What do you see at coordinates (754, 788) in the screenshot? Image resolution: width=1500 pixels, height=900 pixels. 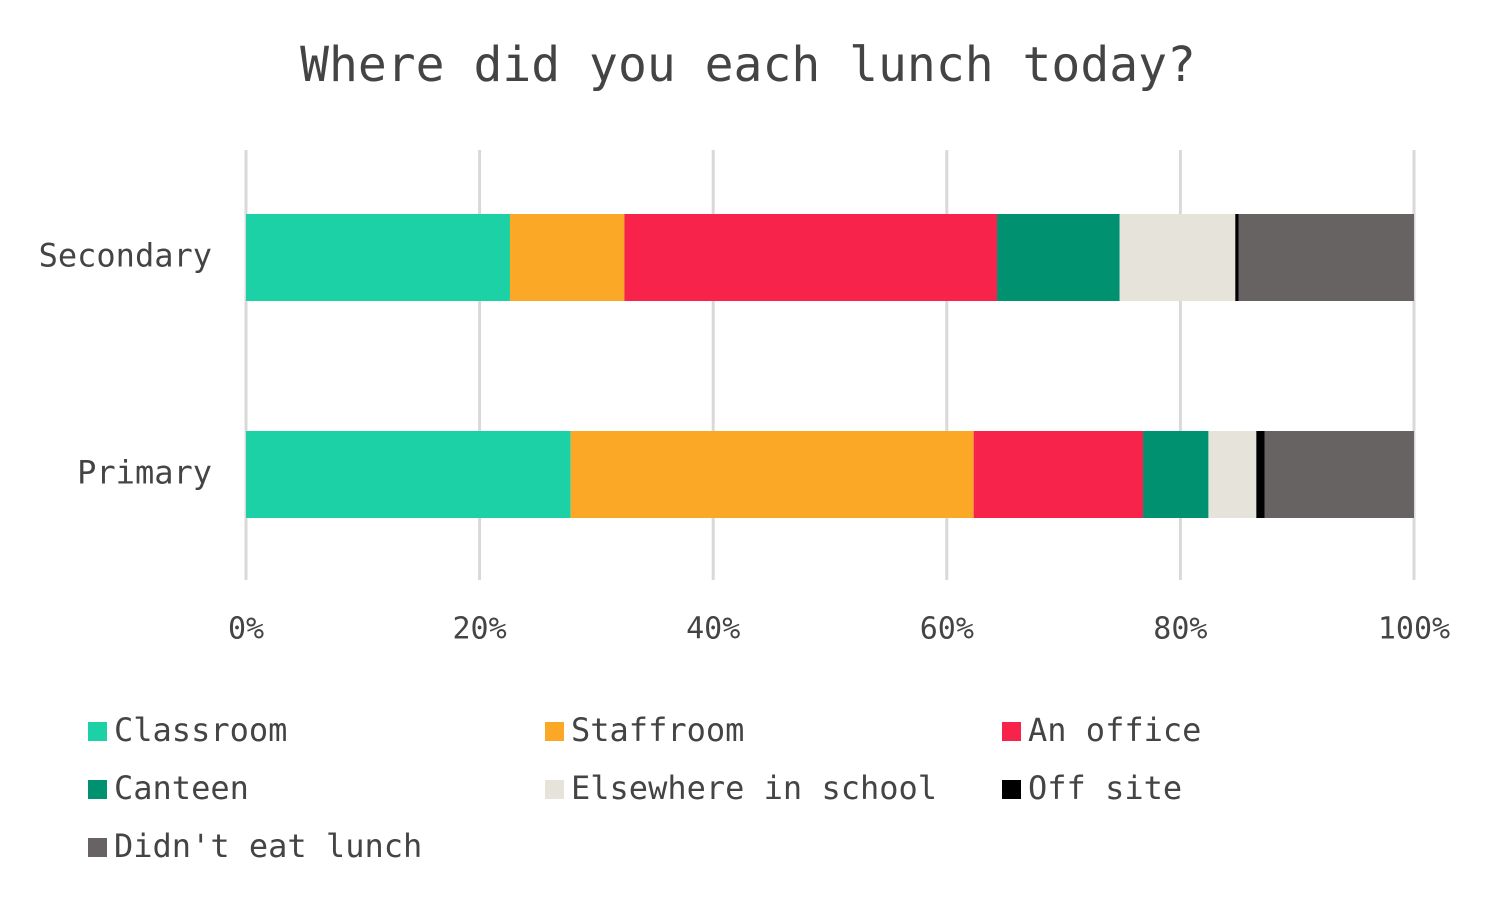 I see `legend-label: Elsewhere in school` at bounding box center [754, 788].